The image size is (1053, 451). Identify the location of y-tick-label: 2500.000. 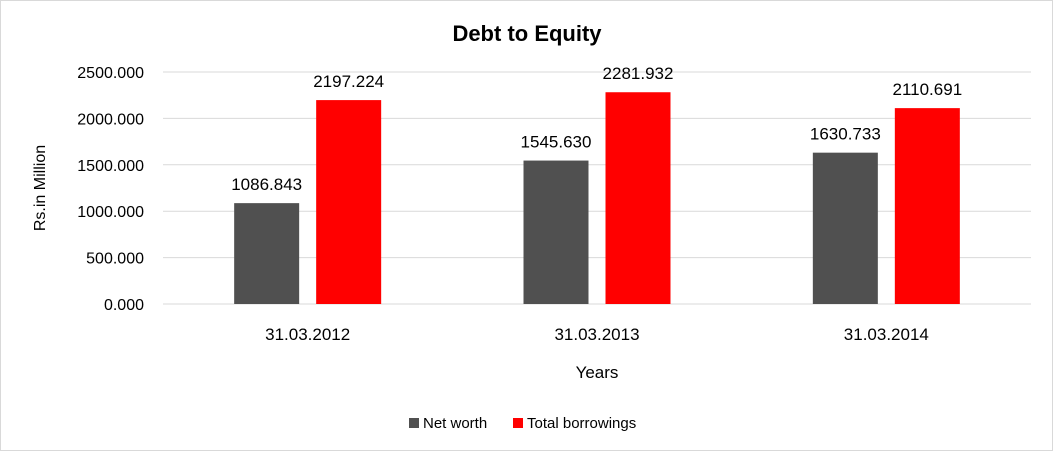
(110, 73).